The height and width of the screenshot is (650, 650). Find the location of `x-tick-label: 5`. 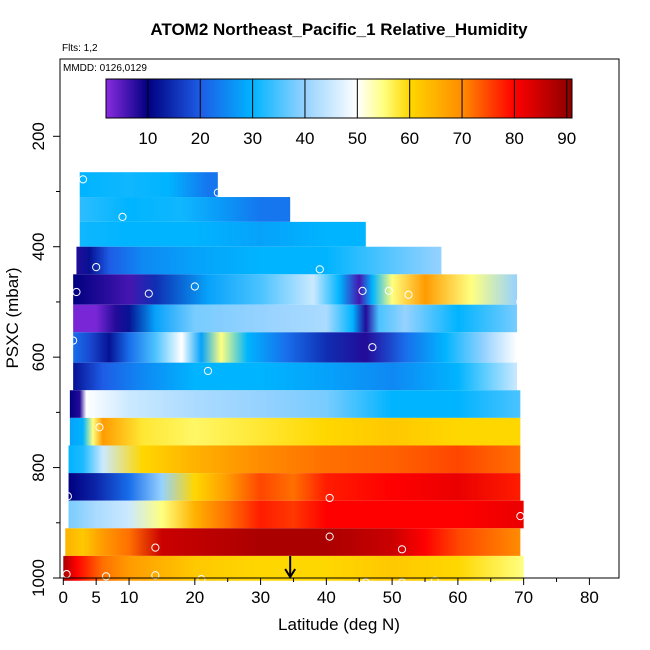

x-tick-label: 5 is located at coordinates (95, 597).